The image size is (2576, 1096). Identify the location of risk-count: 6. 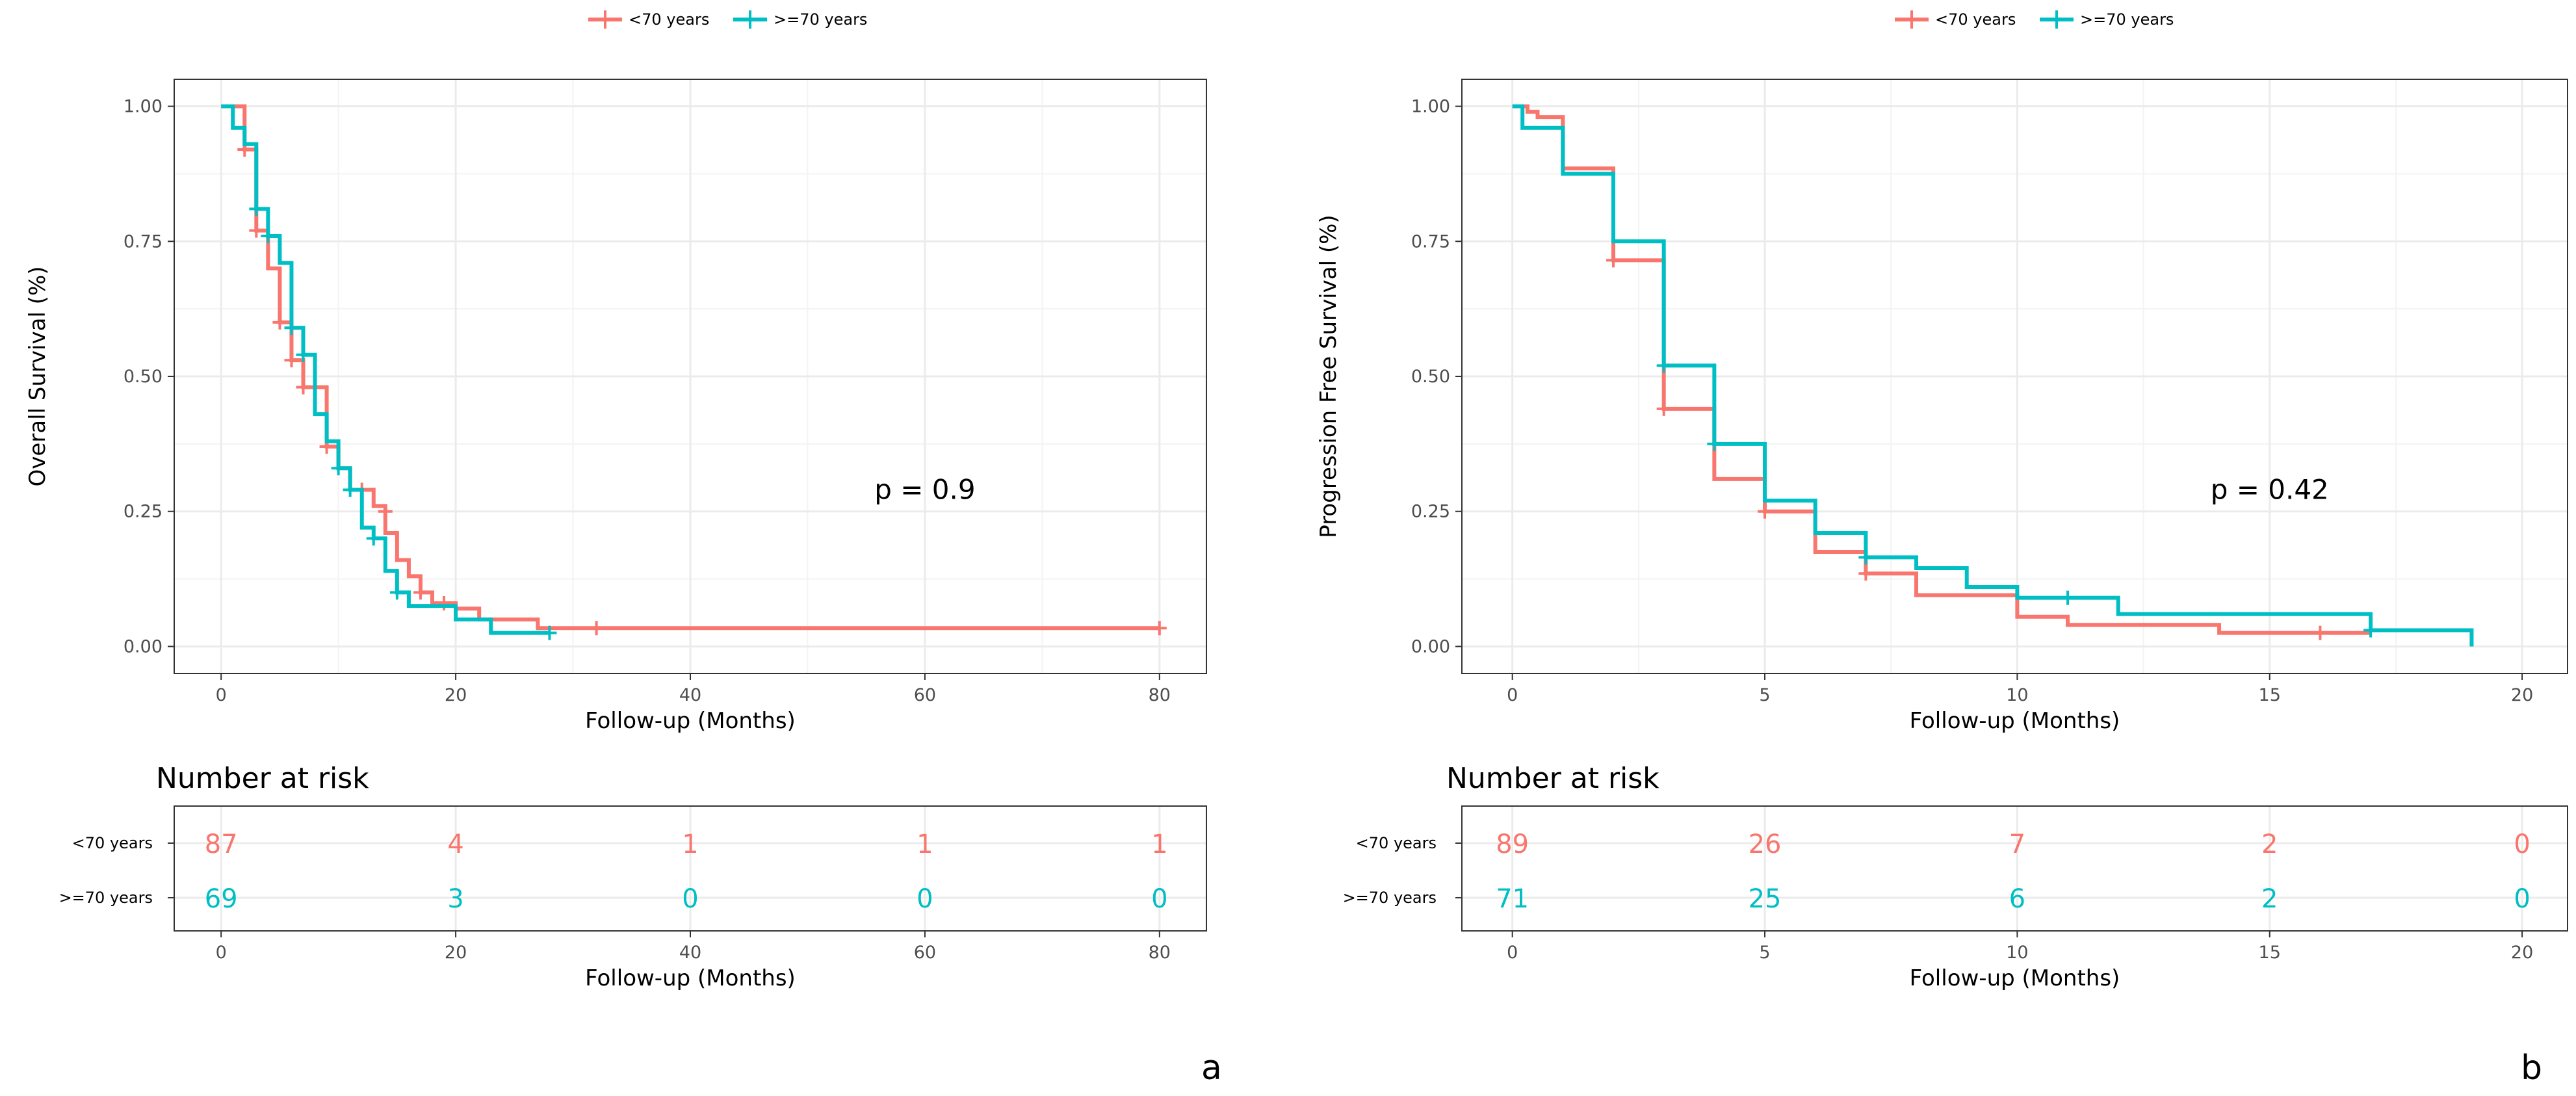
(2017, 899).